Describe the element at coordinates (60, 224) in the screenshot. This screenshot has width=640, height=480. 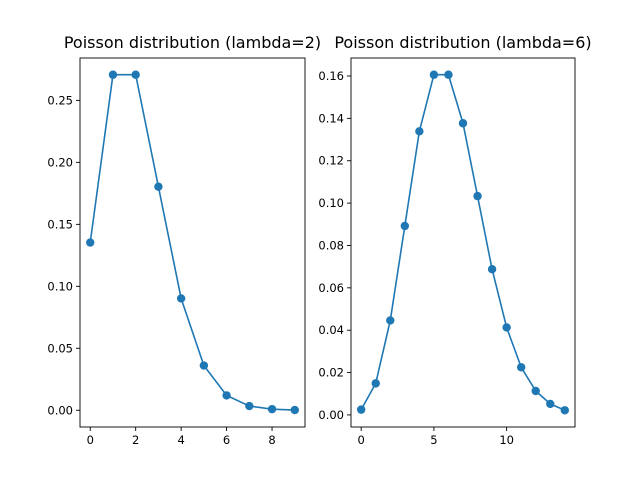
I see `y-tick-label: 0.15` at that location.